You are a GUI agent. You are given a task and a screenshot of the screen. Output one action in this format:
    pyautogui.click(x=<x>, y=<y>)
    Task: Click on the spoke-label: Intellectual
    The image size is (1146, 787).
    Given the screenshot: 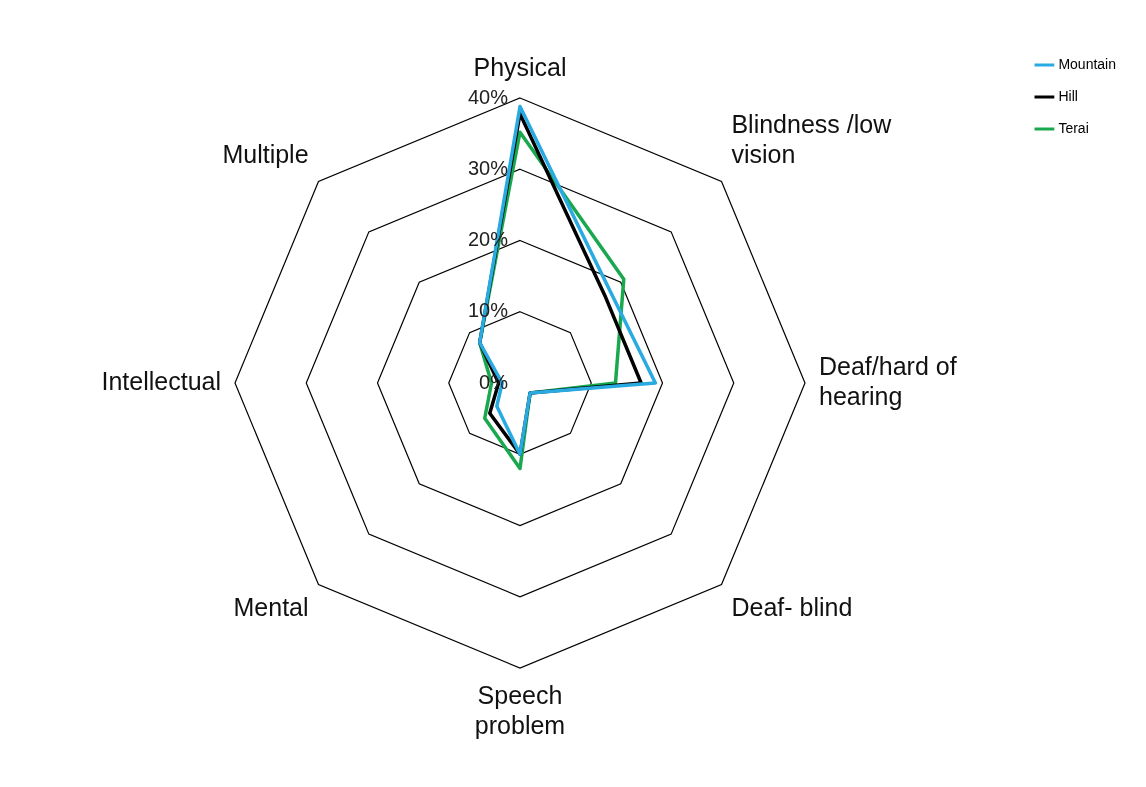 What is the action you would take?
    pyautogui.click(x=161, y=380)
    